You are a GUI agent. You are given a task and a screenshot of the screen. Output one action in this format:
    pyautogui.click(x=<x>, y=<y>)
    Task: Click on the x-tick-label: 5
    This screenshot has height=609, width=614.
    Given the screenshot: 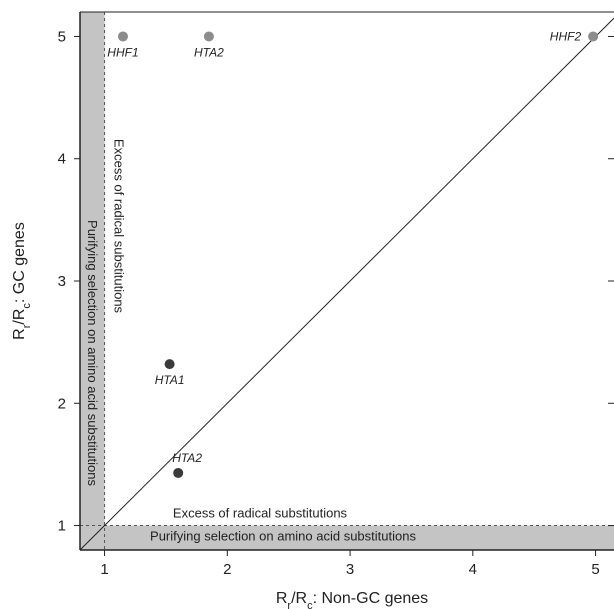 What is the action you would take?
    pyautogui.click(x=595, y=569)
    